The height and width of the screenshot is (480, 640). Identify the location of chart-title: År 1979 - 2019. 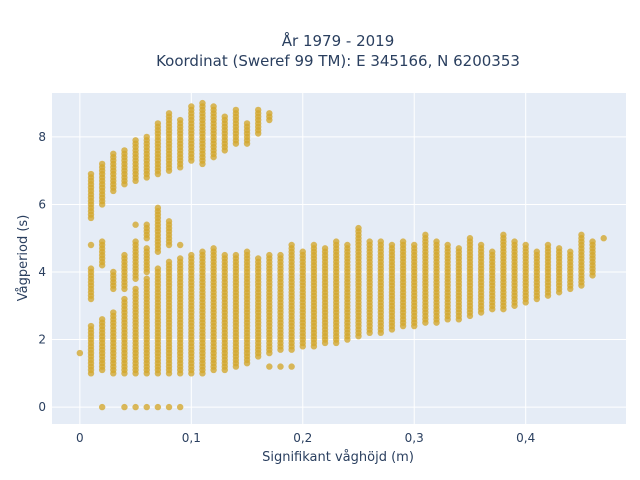
(338, 40).